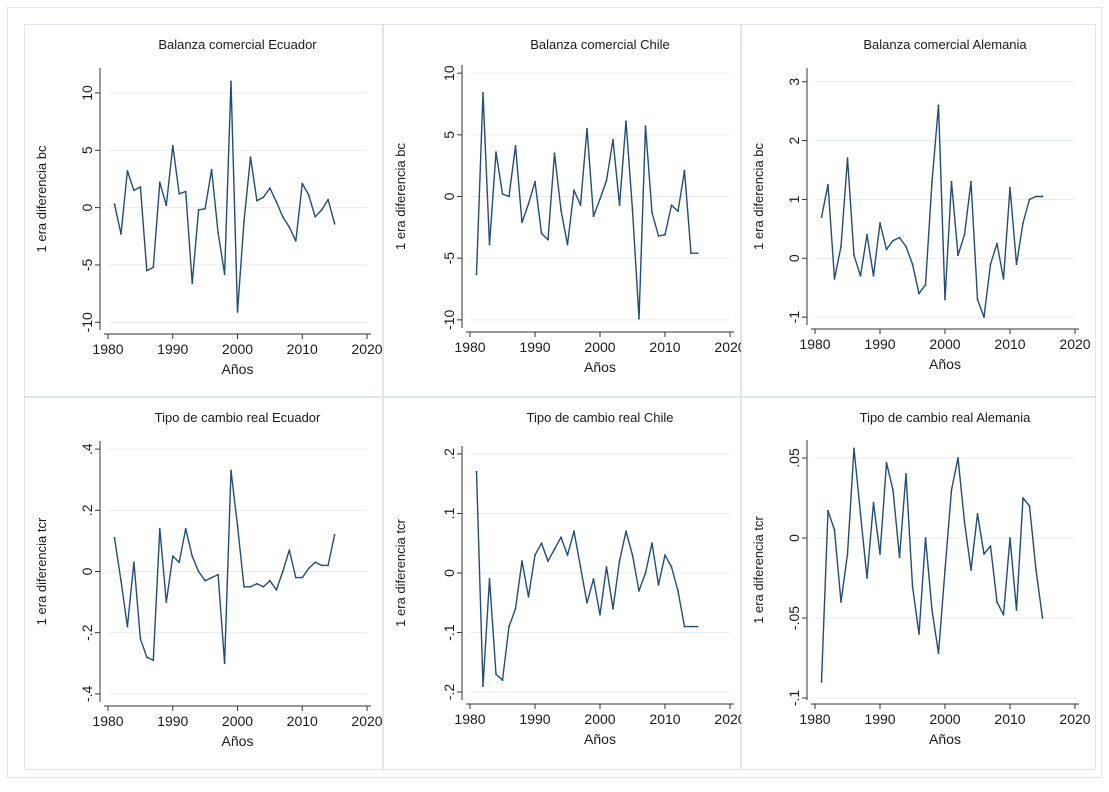 Image resolution: width=1109 pixels, height=792 pixels. What do you see at coordinates (87, 449) in the screenshot?
I see `y-tick-label: .4` at bounding box center [87, 449].